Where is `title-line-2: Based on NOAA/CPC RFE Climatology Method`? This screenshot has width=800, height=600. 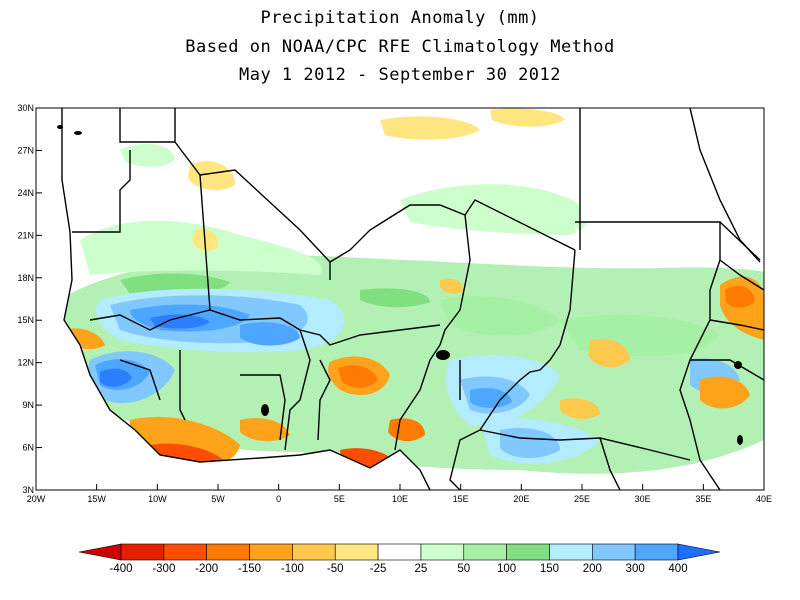
title-line-2: Based on NOAA/CPC RFE Climatology Method is located at coordinates (400, 47).